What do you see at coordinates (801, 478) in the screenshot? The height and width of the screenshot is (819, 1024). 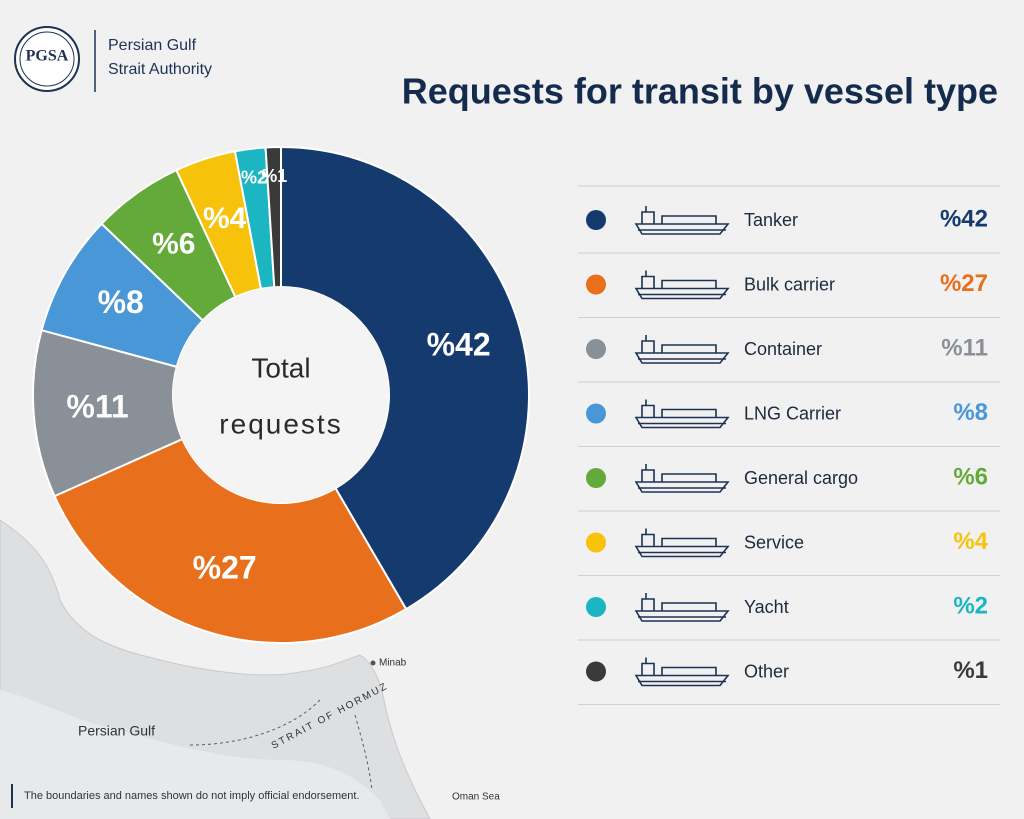 I see `legend-label: General cargo` at bounding box center [801, 478].